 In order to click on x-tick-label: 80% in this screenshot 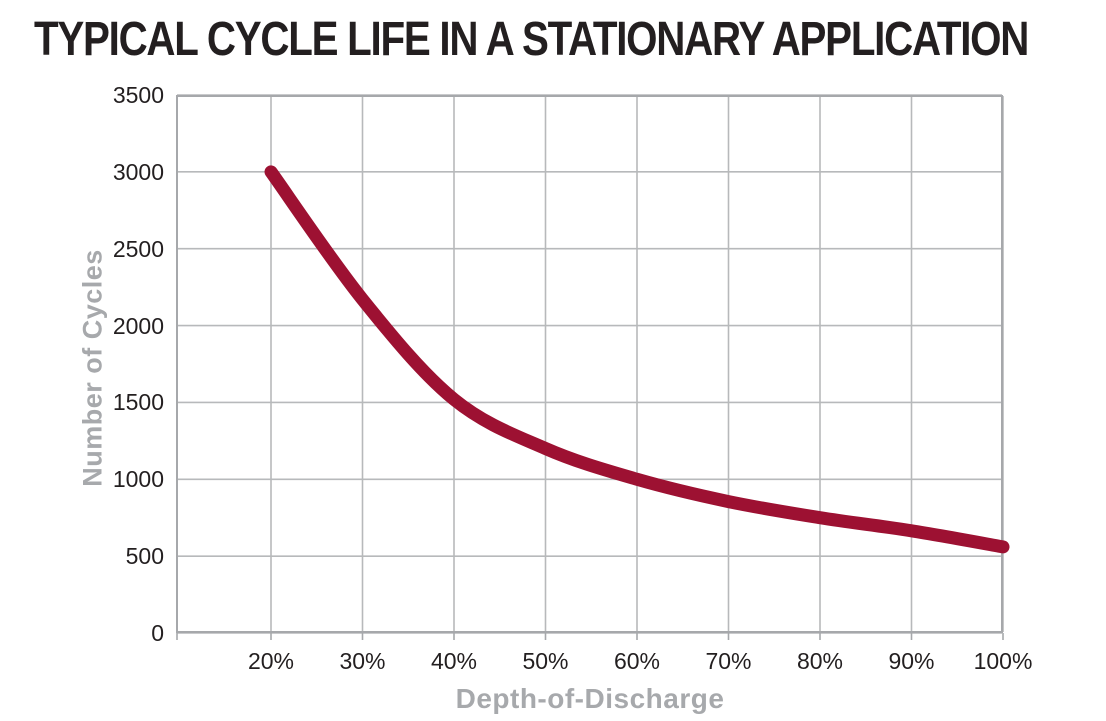, I will do `click(820, 661)`.